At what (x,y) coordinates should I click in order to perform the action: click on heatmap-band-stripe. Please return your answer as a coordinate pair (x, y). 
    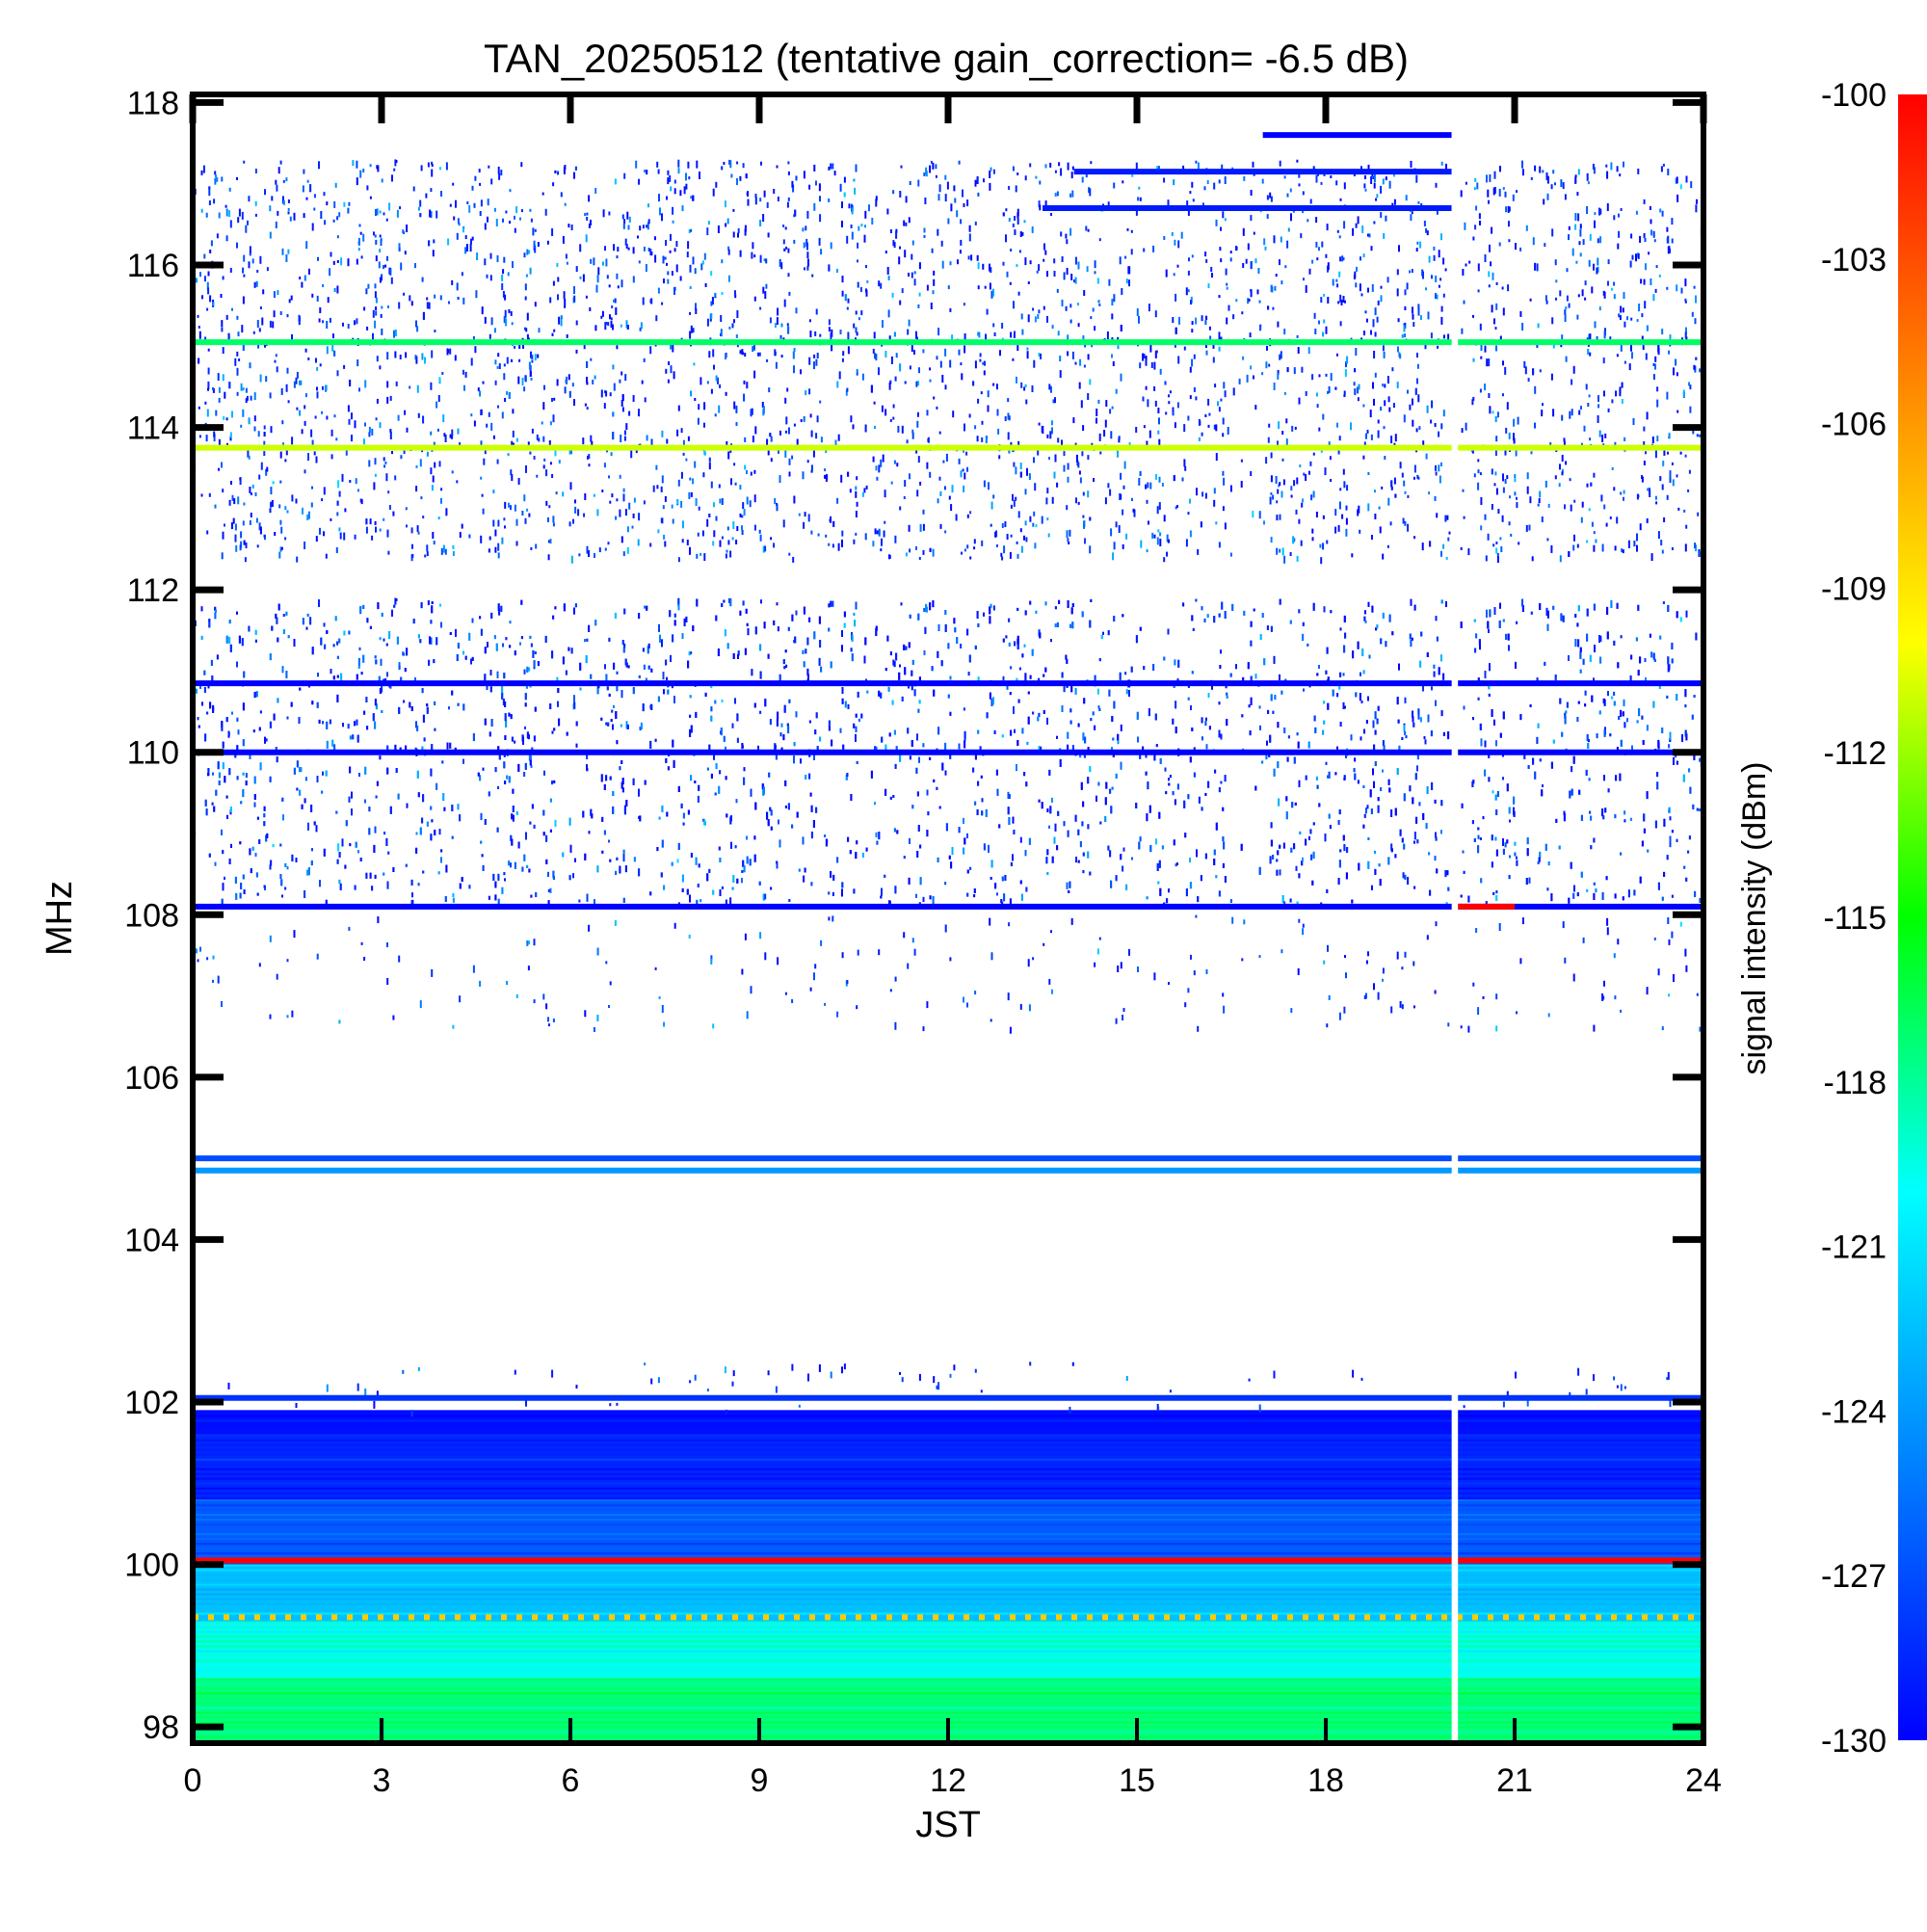
    Looking at the image, I should click on (948, 1449).